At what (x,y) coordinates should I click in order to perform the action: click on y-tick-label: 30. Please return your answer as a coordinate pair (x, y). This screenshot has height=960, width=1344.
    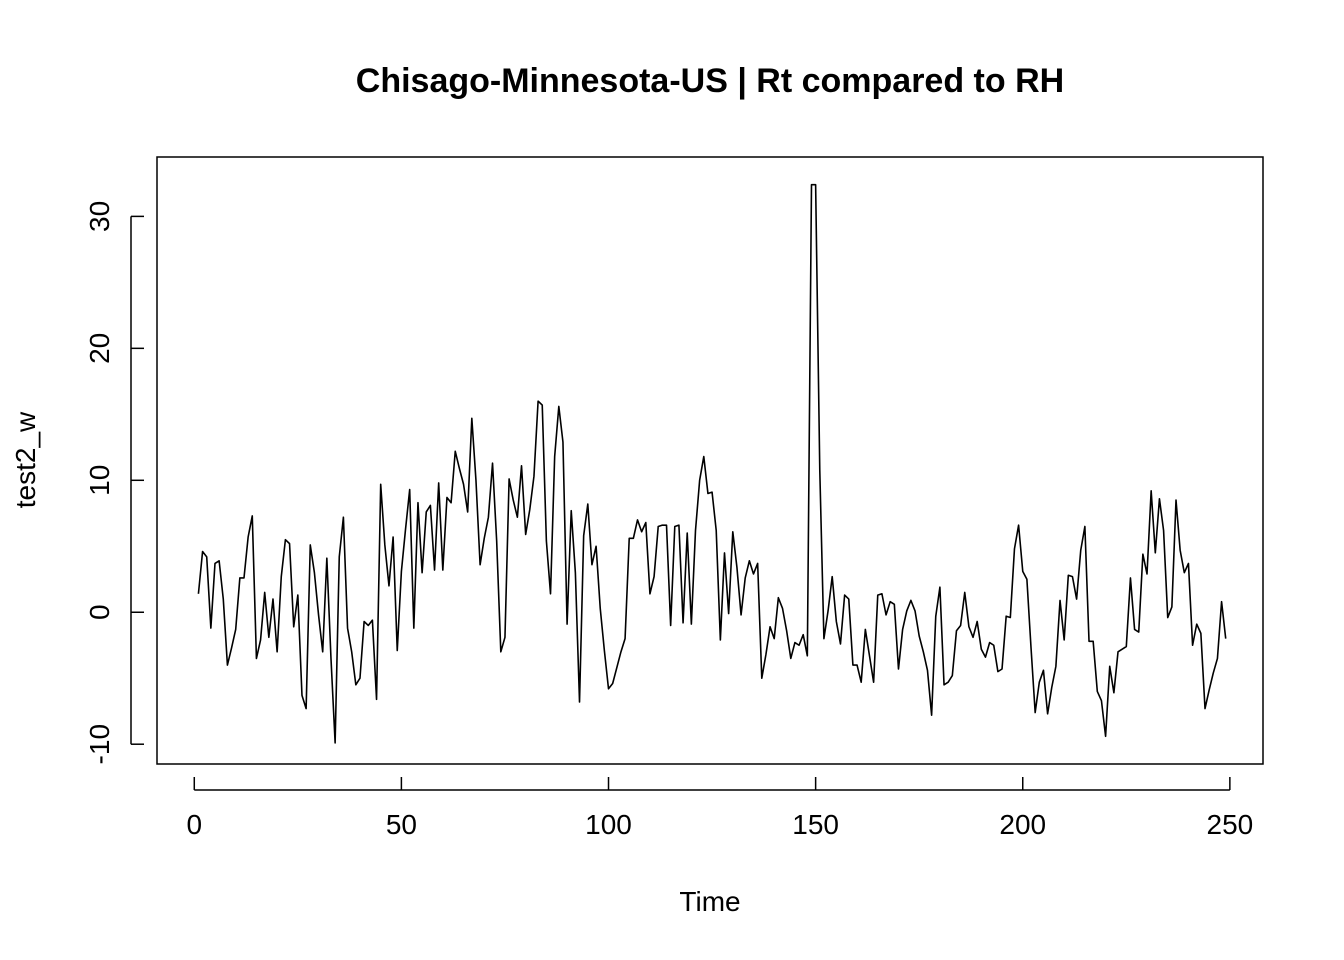
    Looking at the image, I should click on (99, 216).